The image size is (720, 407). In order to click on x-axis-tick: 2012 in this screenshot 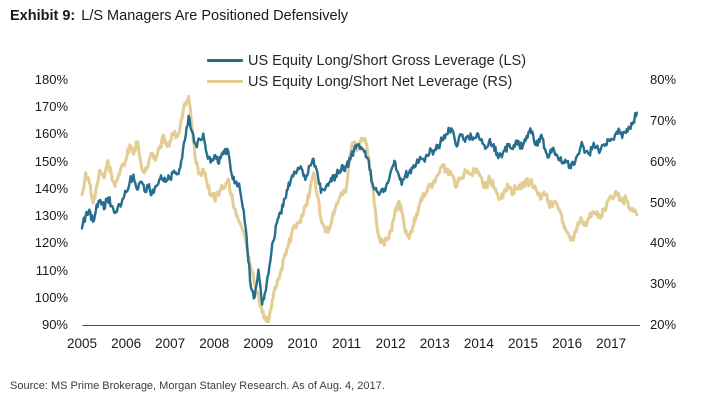, I will do `click(390, 343)`.